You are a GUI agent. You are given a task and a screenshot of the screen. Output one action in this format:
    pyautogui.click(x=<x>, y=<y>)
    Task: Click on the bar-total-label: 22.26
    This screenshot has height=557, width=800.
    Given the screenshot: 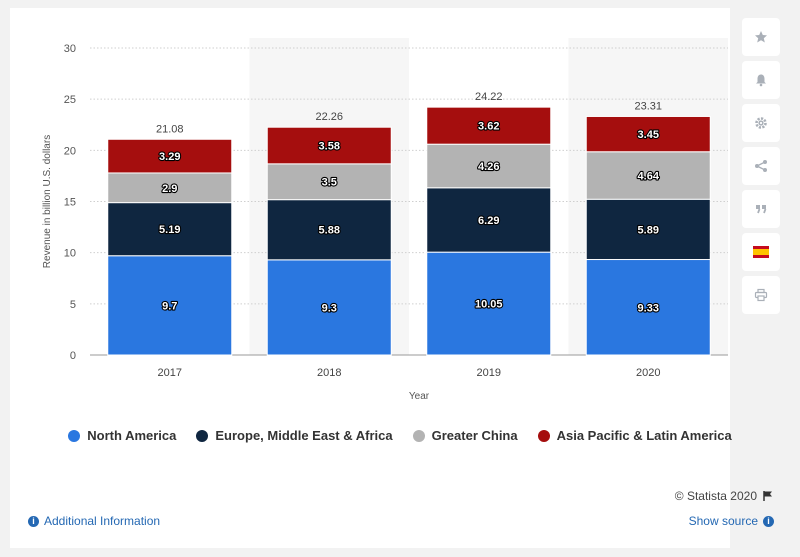 What is the action you would take?
    pyautogui.click(x=329, y=117)
    